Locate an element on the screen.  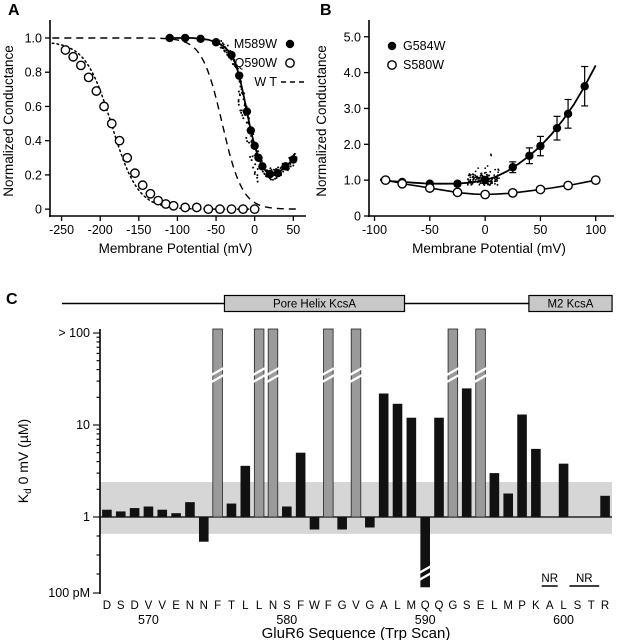
y-axis-title: Kd 0 mV (µM) is located at coordinates (24, 461).